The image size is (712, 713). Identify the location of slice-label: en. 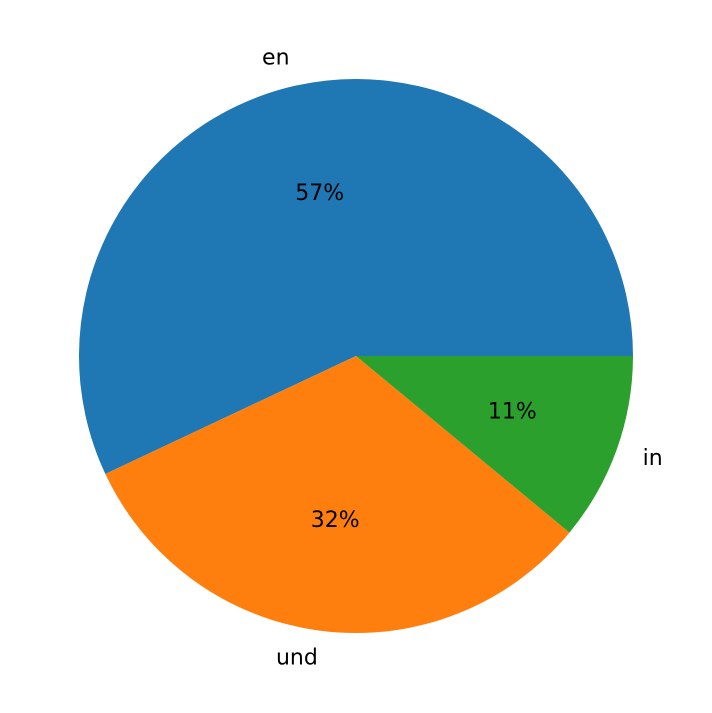
(275, 58).